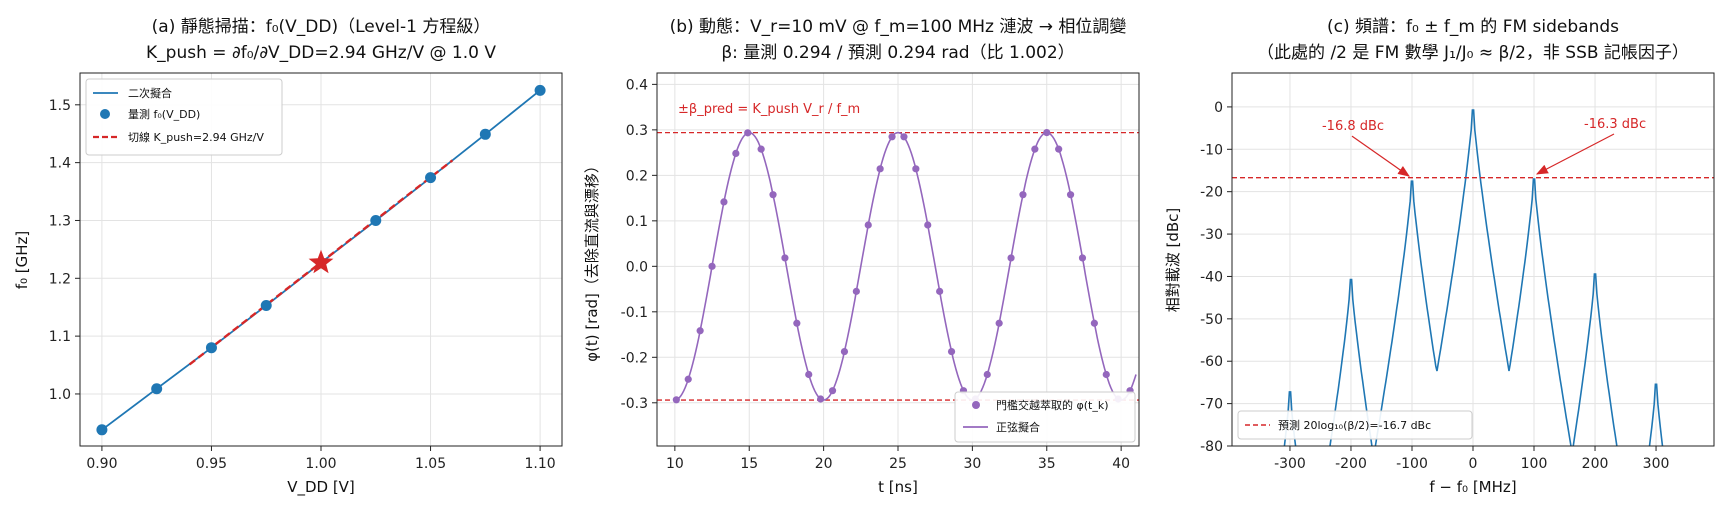  What do you see at coordinates (1211, 362) in the screenshot?
I see `panel-c-ytick-label: -60` at bounding box center [1211, 362].